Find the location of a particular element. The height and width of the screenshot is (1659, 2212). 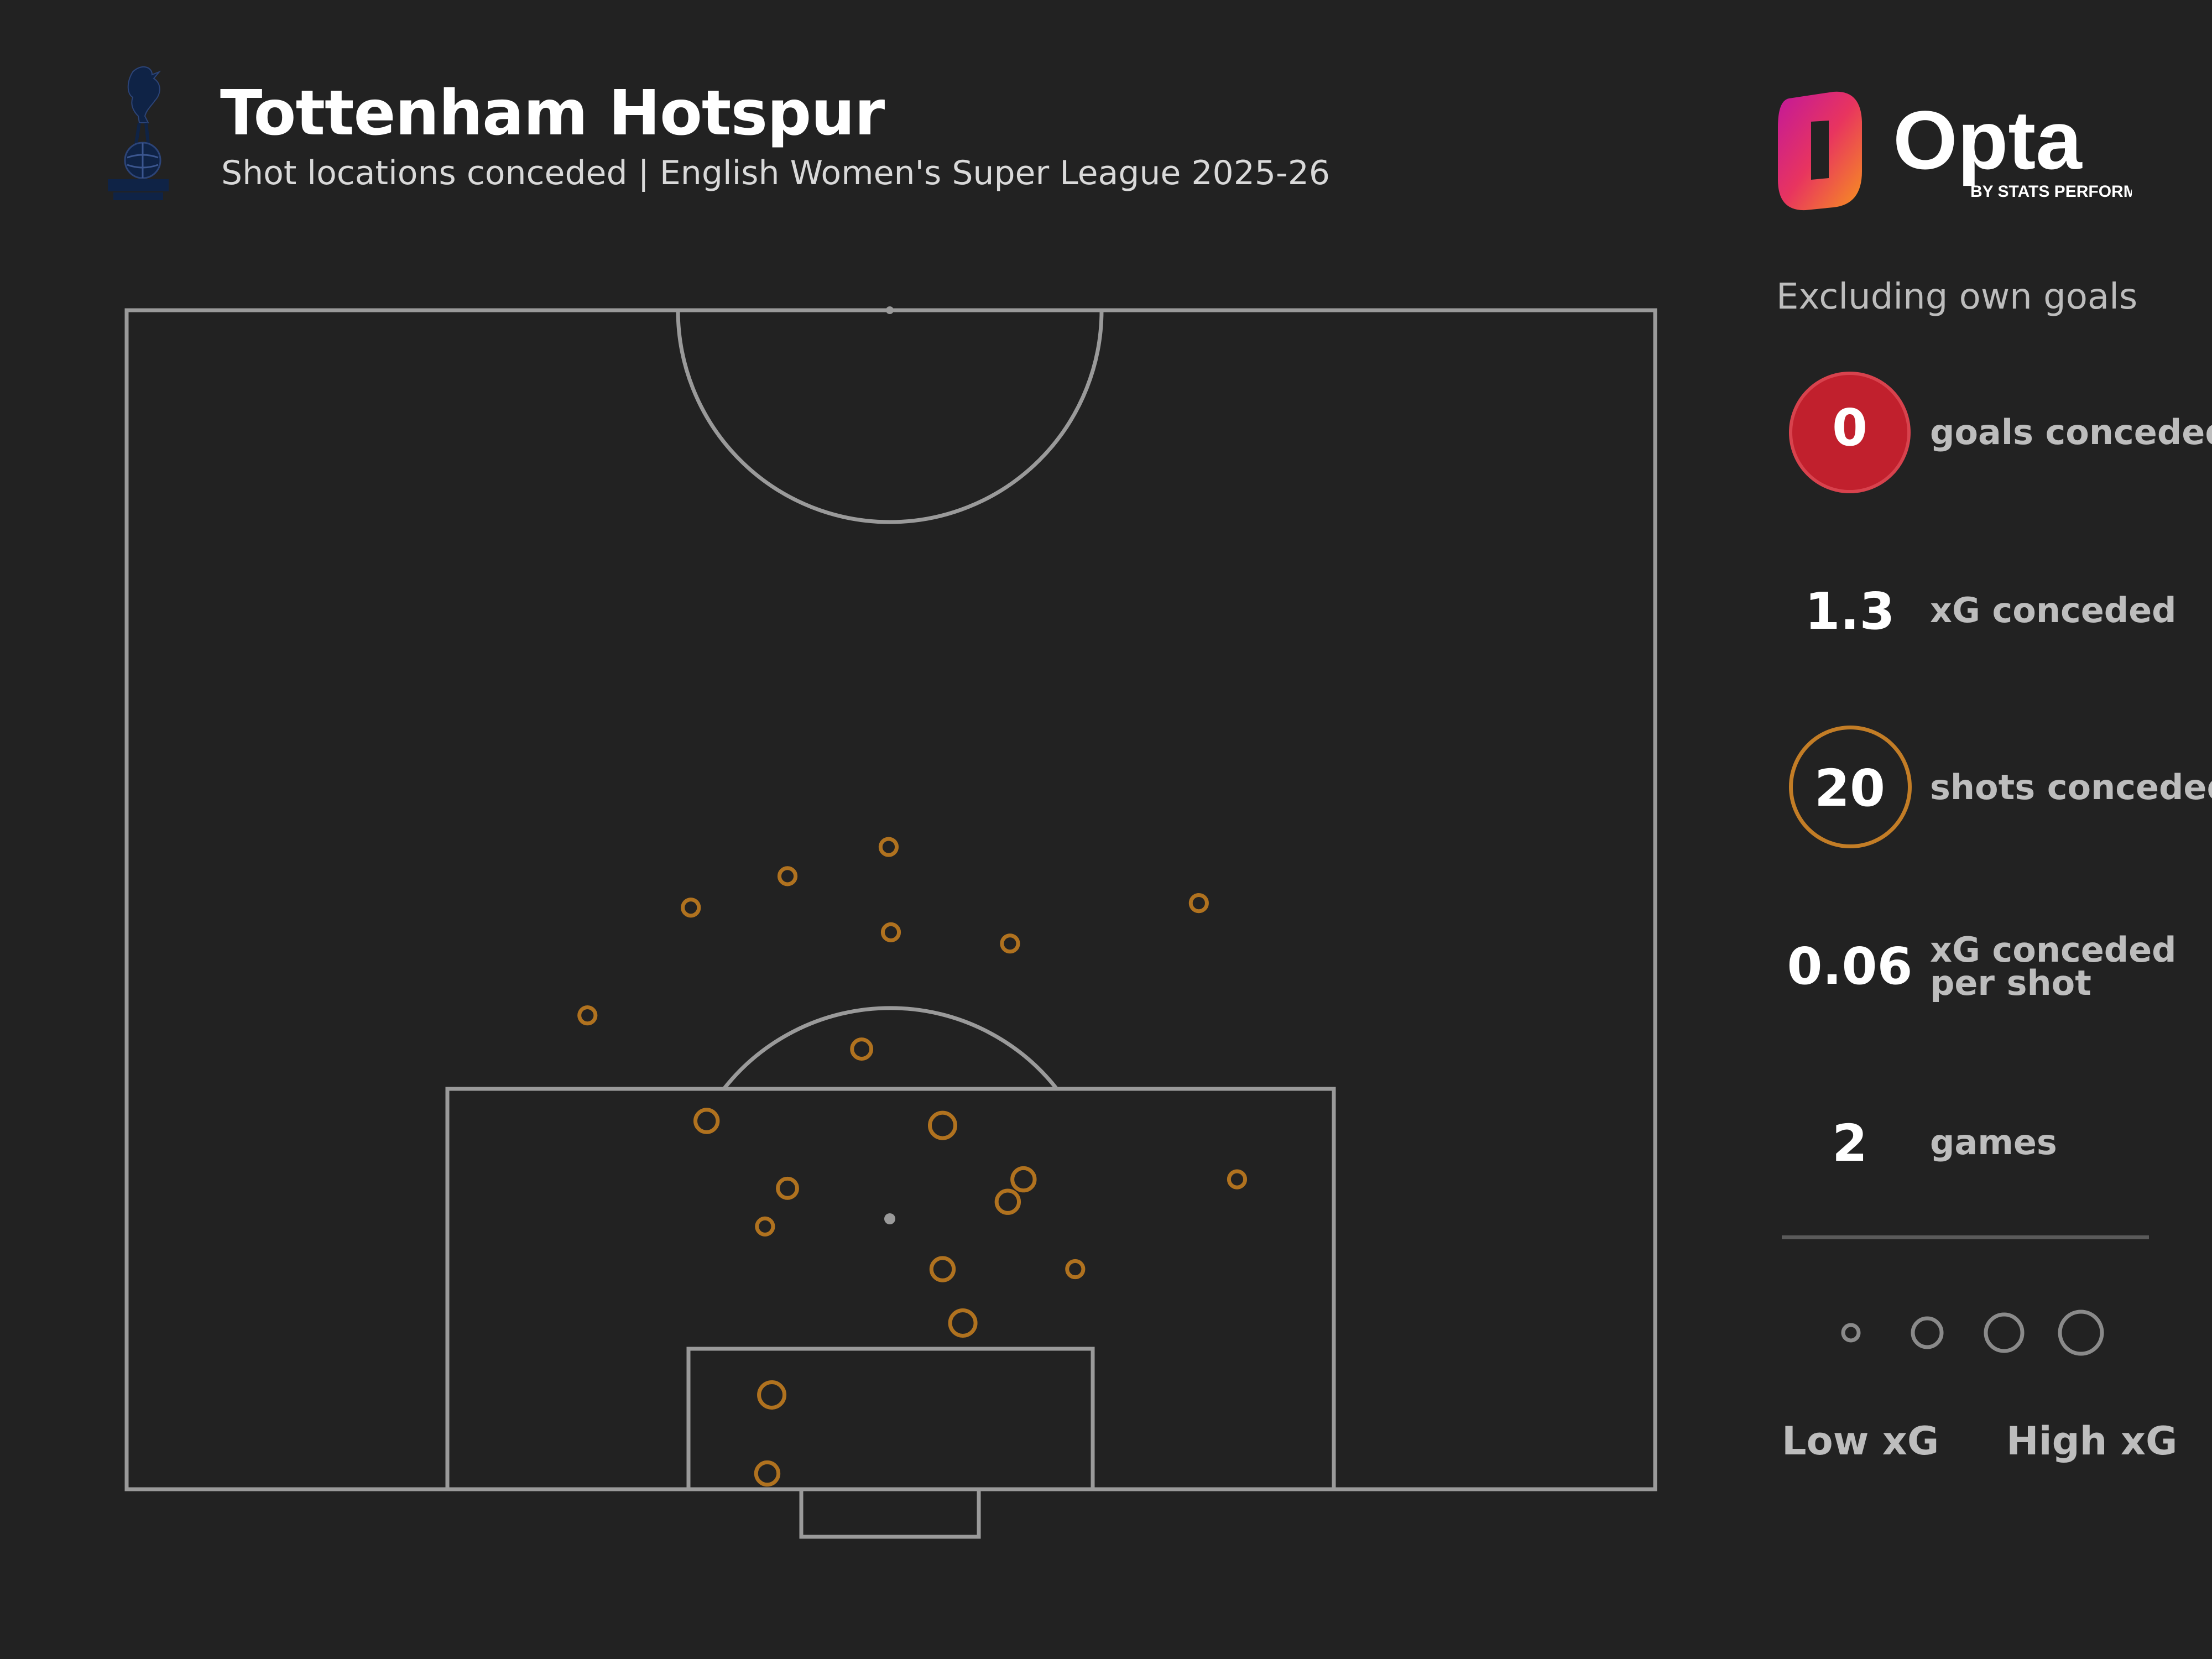

goals-conceded-value: 0 is located at coordinates (1850, 428).